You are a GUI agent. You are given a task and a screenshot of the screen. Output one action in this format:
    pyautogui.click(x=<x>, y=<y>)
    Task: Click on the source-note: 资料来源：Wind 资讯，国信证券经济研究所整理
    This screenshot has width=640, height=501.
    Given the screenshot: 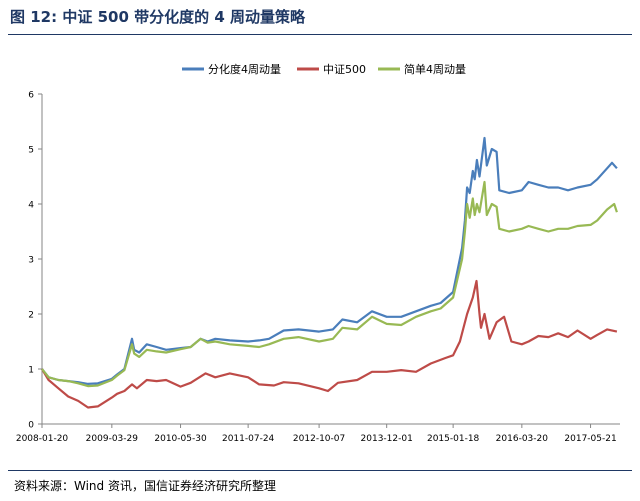 What is the action you would take?
    pyautogui.click(x=145, y=486)
    